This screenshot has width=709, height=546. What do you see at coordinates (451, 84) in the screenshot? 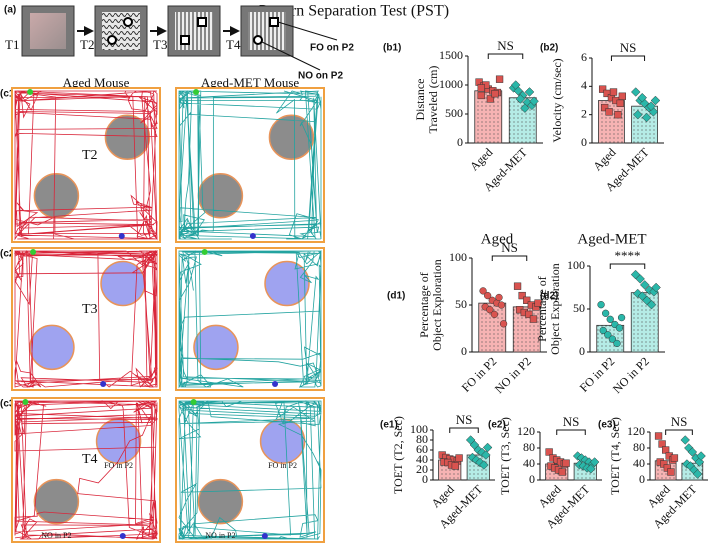
I see `y-tick-label: 1000` at bounding box center [451, 84].